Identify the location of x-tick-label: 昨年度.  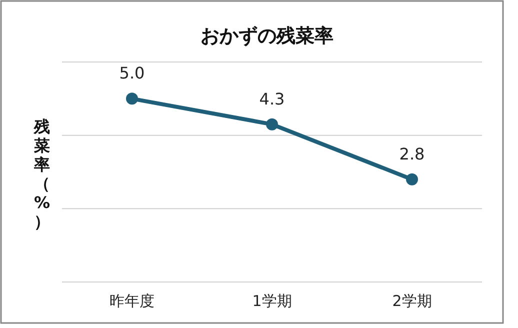
(132, 301).